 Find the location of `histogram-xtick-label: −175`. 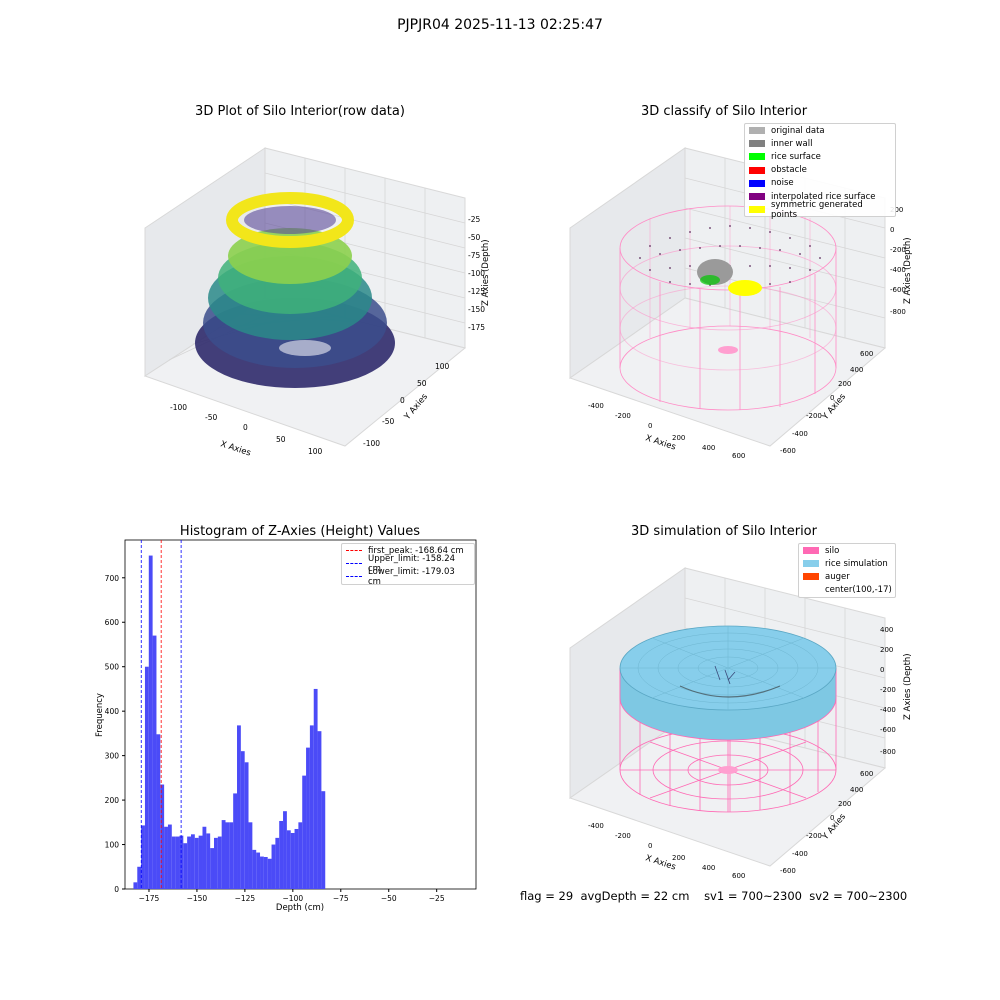

histogram-xtick-label: −175 is located at coordinates (149, 898).